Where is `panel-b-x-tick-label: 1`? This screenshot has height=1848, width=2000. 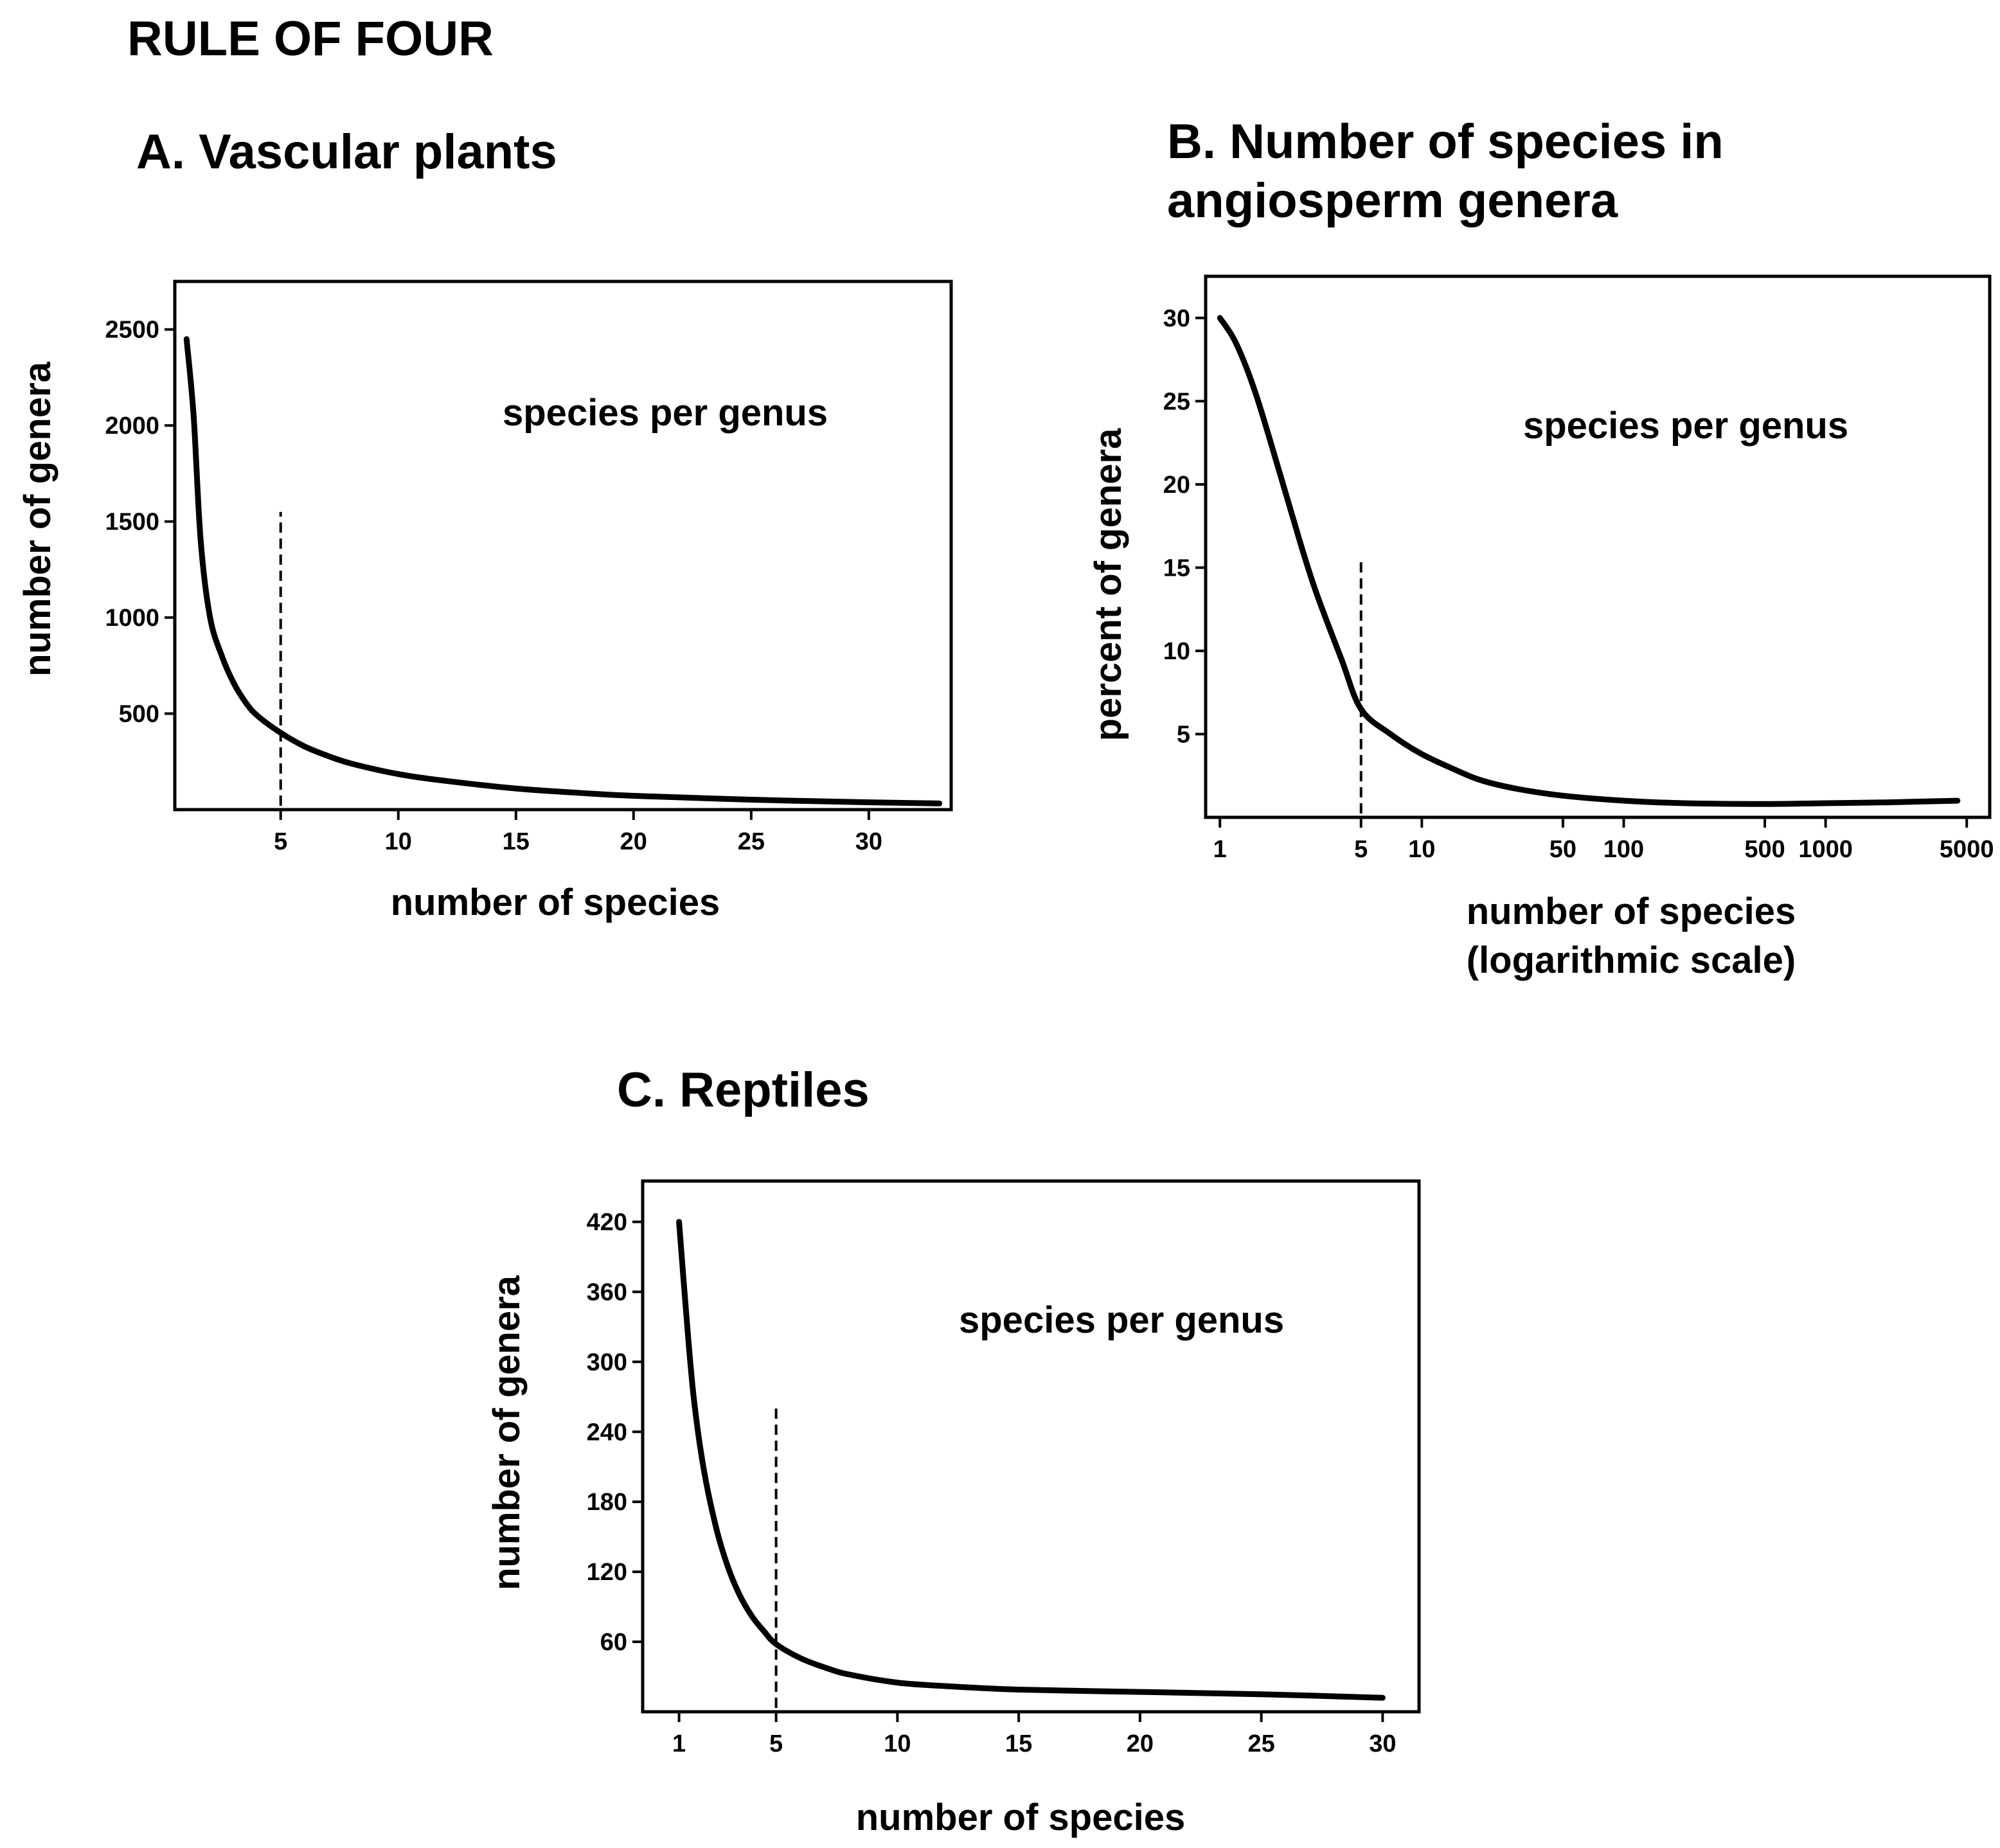
panel-b-x-tick-label: 1 is located at coordinates (1220, 849).